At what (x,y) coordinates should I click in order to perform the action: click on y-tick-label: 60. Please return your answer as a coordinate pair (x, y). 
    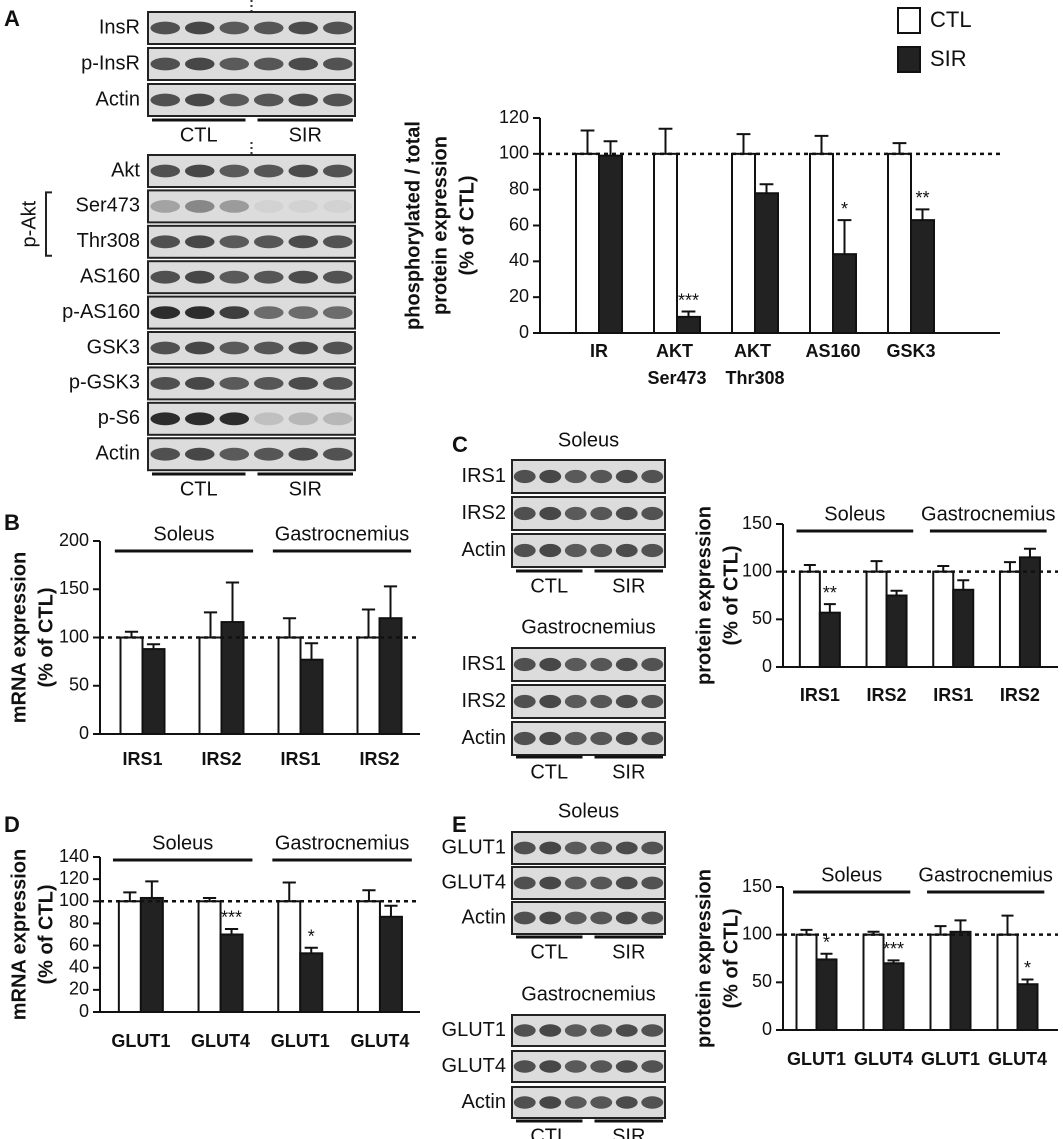
    Looking at the image, I should click on (519, 224).